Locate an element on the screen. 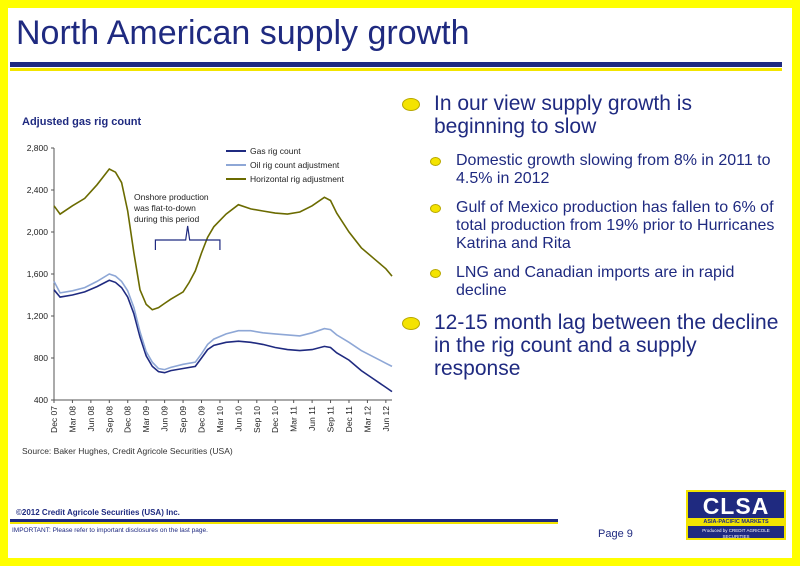 The height and width of the screenshot is (566, 800). footer-divider-accent is located at coordinates (284, 523).